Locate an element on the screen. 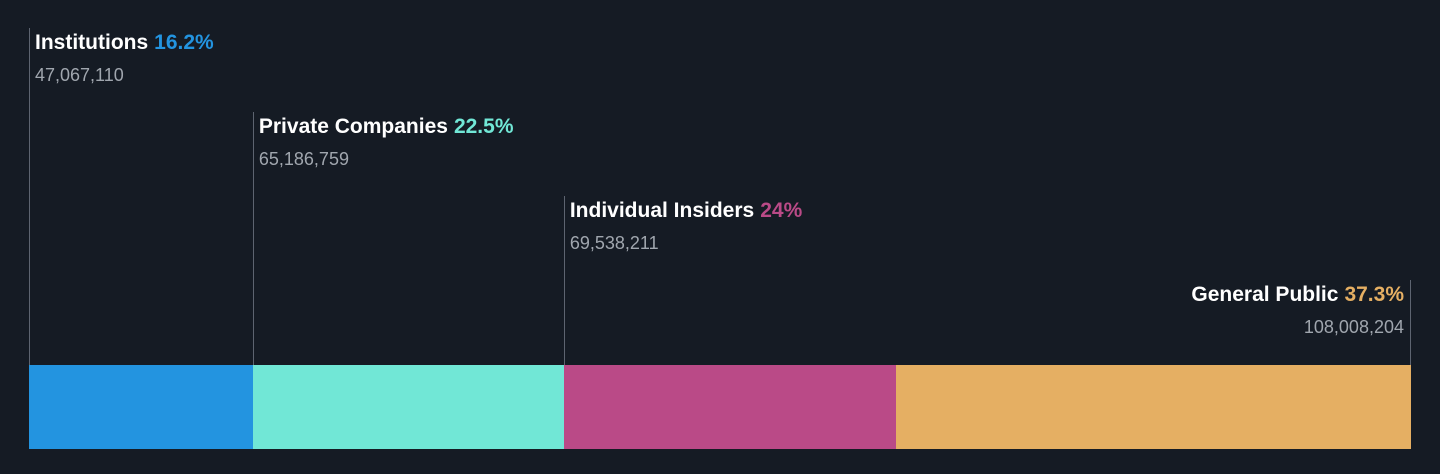 Image resolution: width=1440 pixels, height=474 pixels. series-share-count: 69,538,211 is located at coordinates (614, 243).